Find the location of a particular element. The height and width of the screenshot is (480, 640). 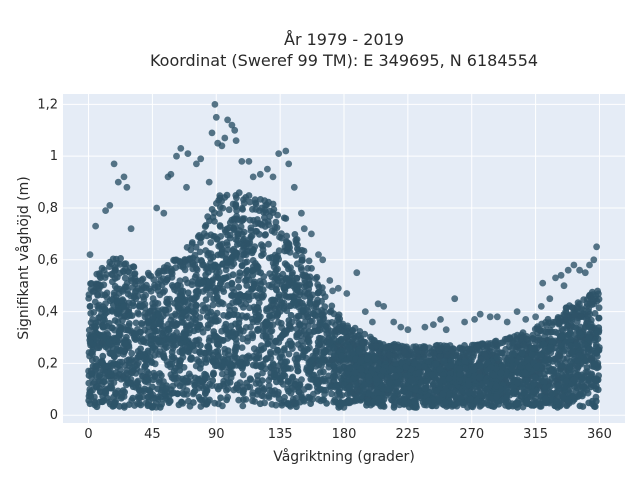

x-axis-ticks: 0 45 90 135 180 225 270 315 360 is located at coordinates (347, 434).